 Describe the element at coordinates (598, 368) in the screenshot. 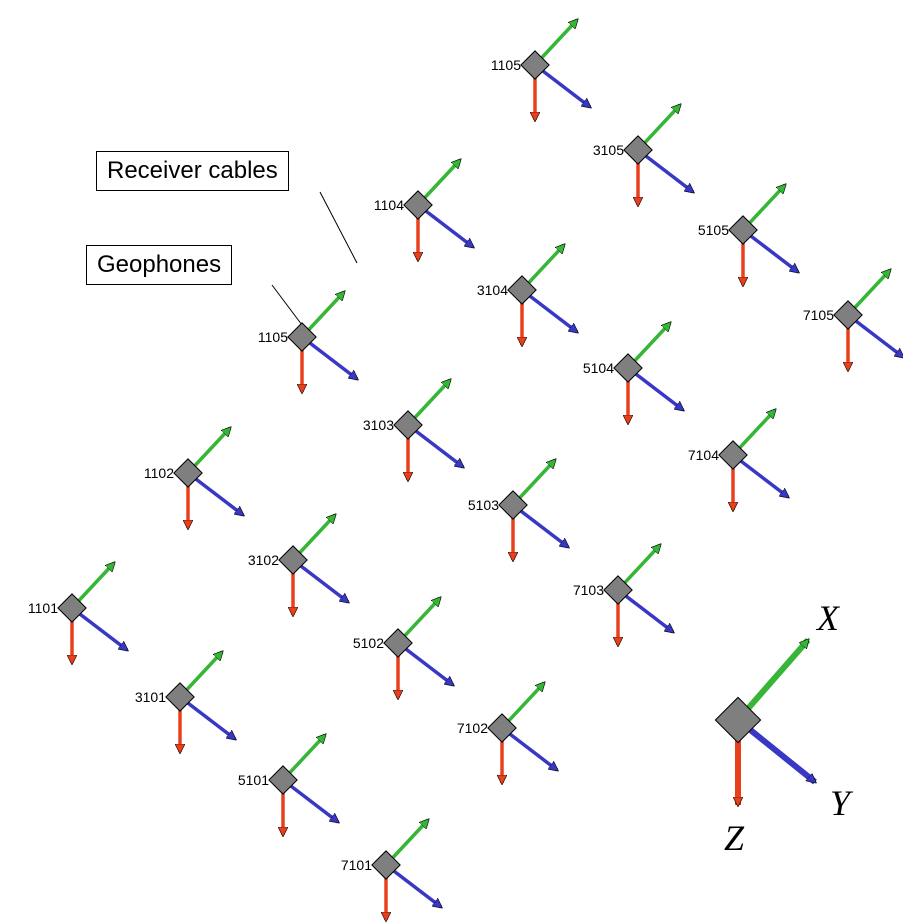

I see `geophone-label: 5104` at that location.